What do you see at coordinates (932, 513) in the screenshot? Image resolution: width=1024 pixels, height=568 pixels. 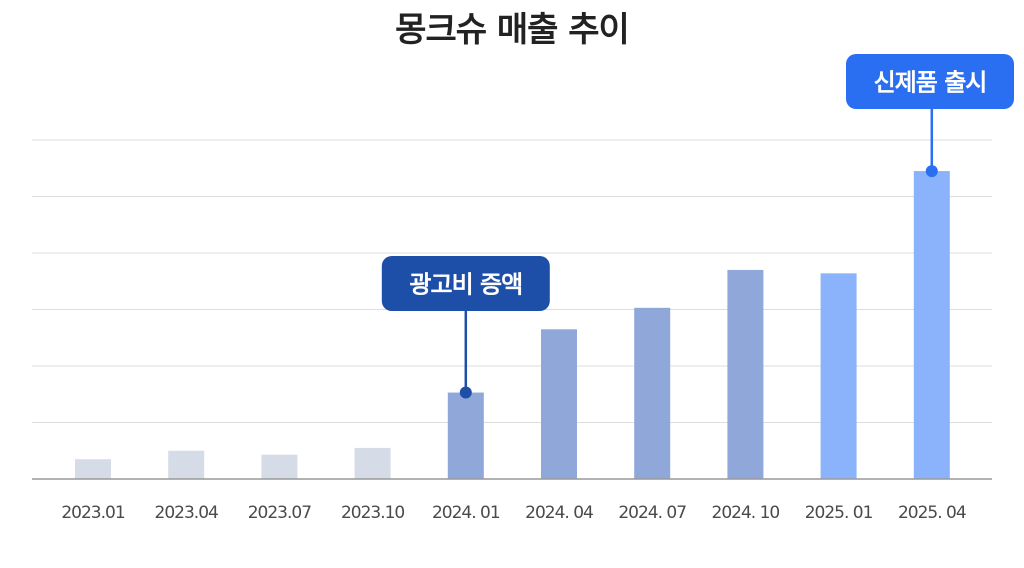 I see `x-tick-label: 2025. 04` at bounding box center [932, 513].